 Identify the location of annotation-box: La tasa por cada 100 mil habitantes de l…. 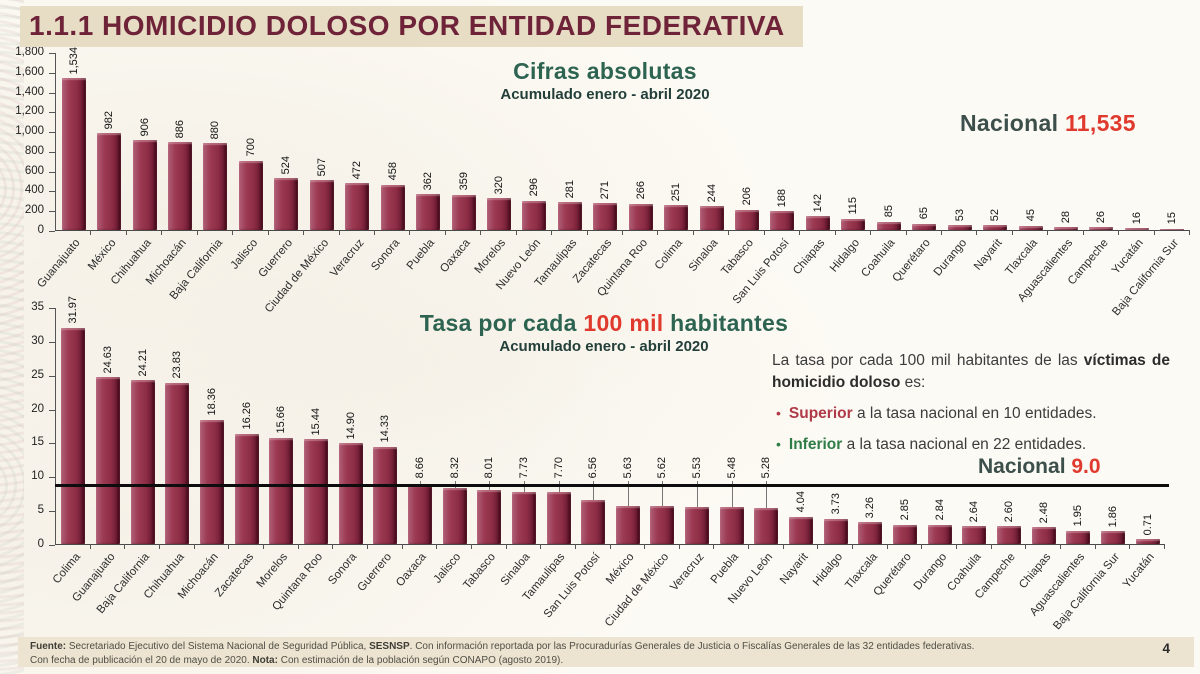
(971, 403).